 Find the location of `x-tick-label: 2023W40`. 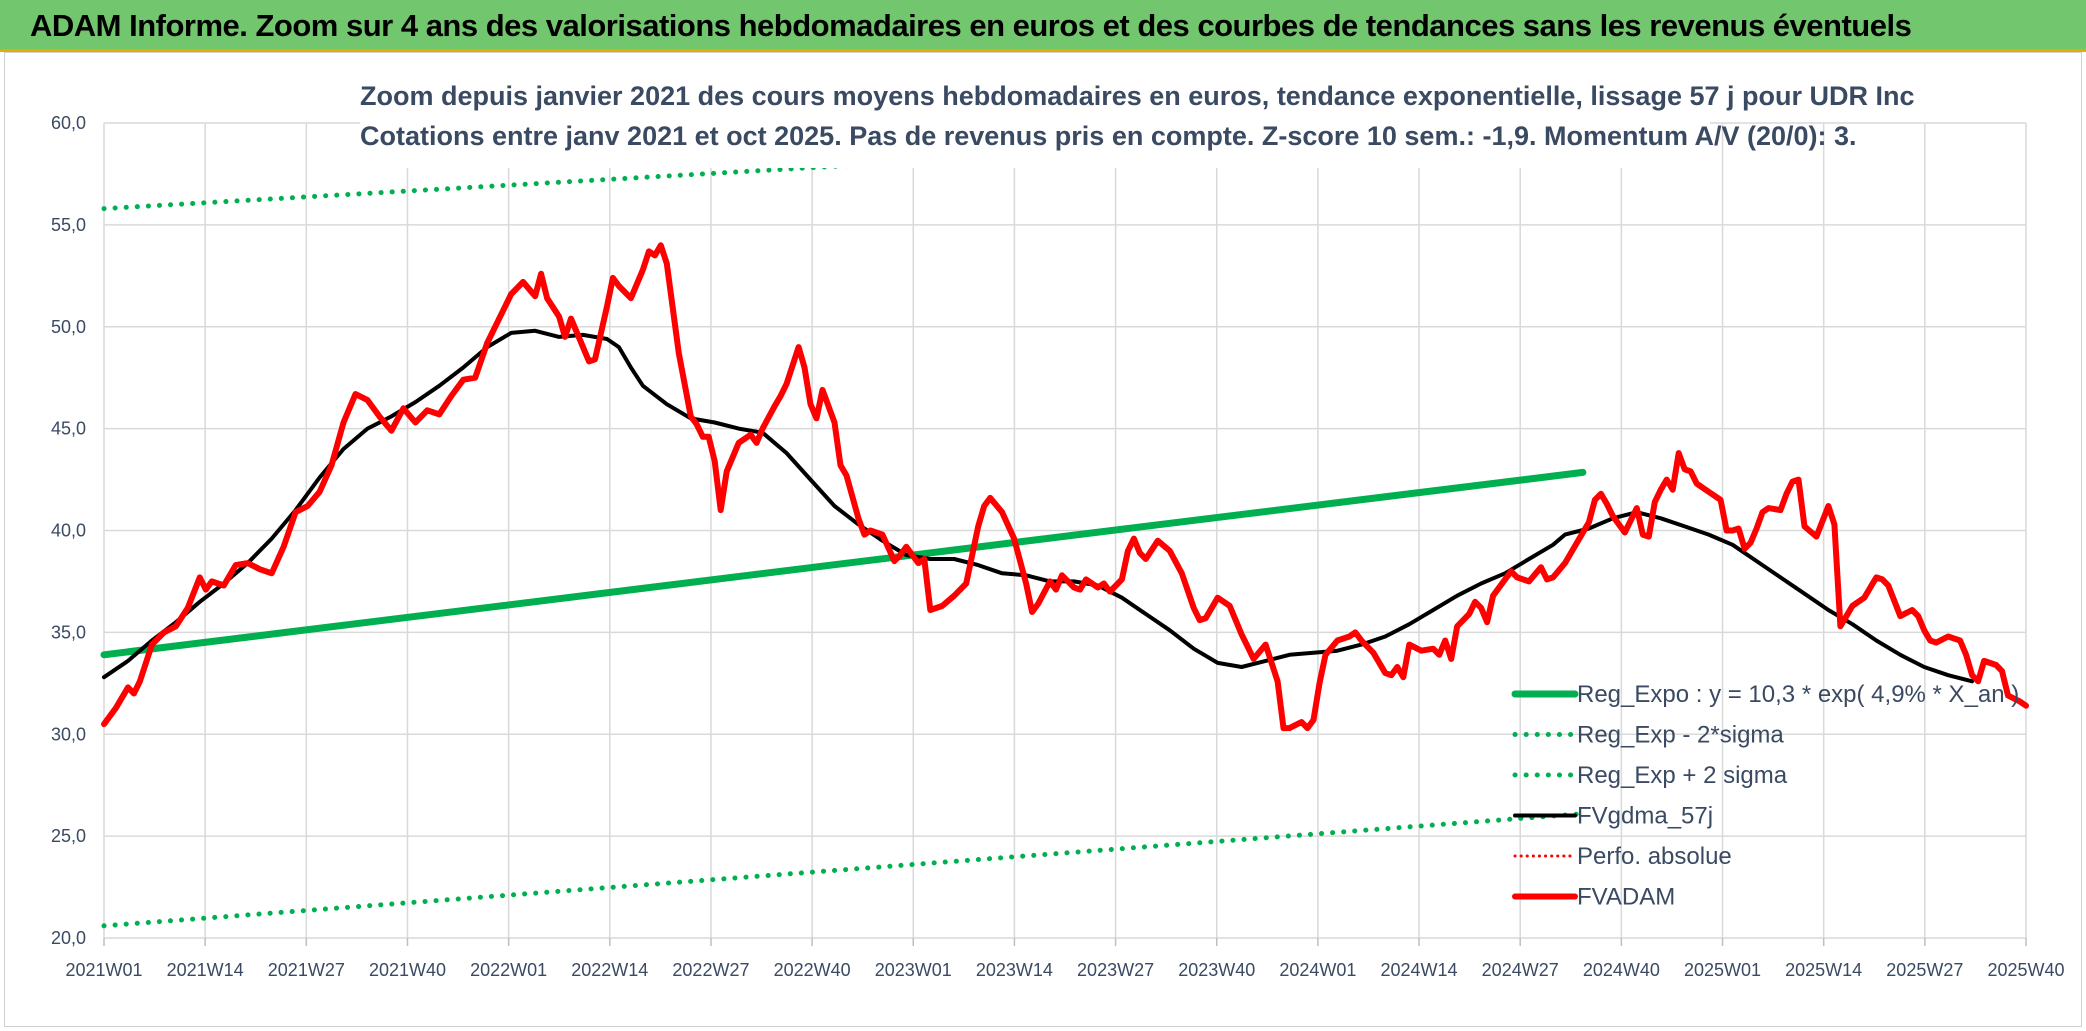

x-tick-label: 2023W40 is located at coordinates (1216, 970).